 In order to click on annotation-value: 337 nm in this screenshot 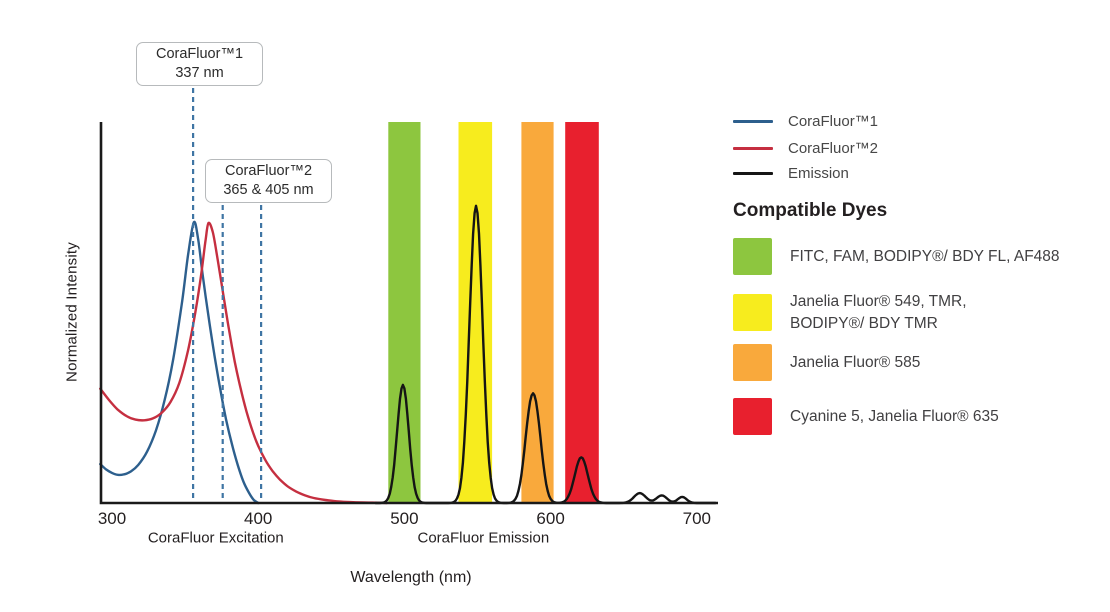, I will do `click(199, 73)`.